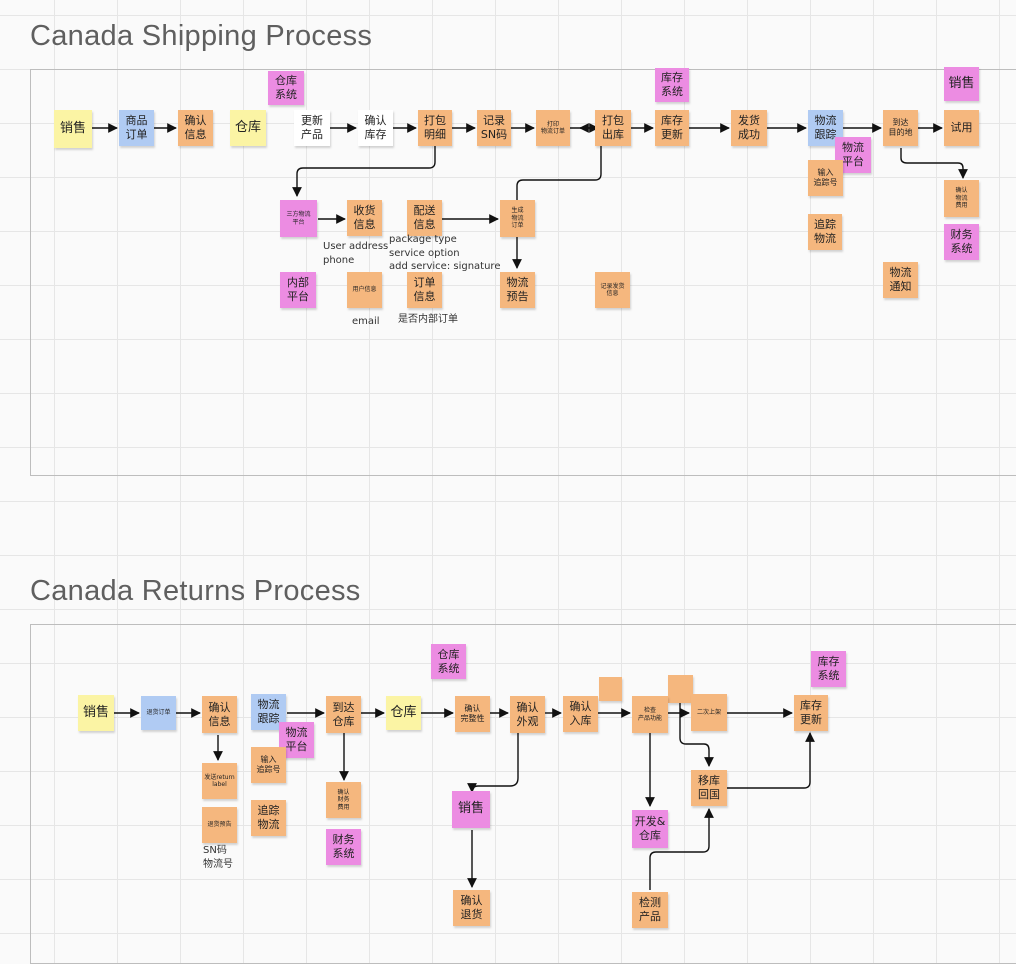 The image size is (1016, 964). I want to click on generate-order-note: 生成 物流 订单, so click(517, 218).